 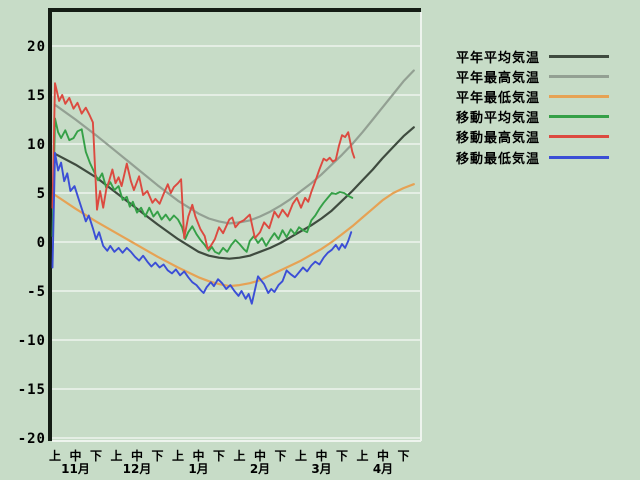 I want to click on y-axis-tick-label: 15, so click(x=36, y=96).